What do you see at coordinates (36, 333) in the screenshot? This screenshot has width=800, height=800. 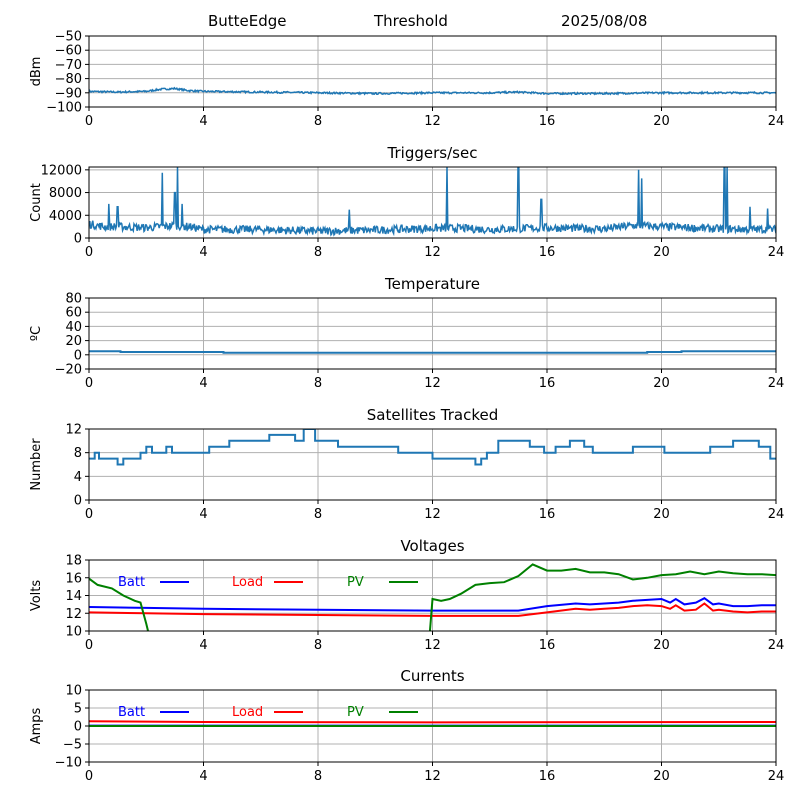 I see `y-axis-label: ºC` at bounding box center [36, 333].